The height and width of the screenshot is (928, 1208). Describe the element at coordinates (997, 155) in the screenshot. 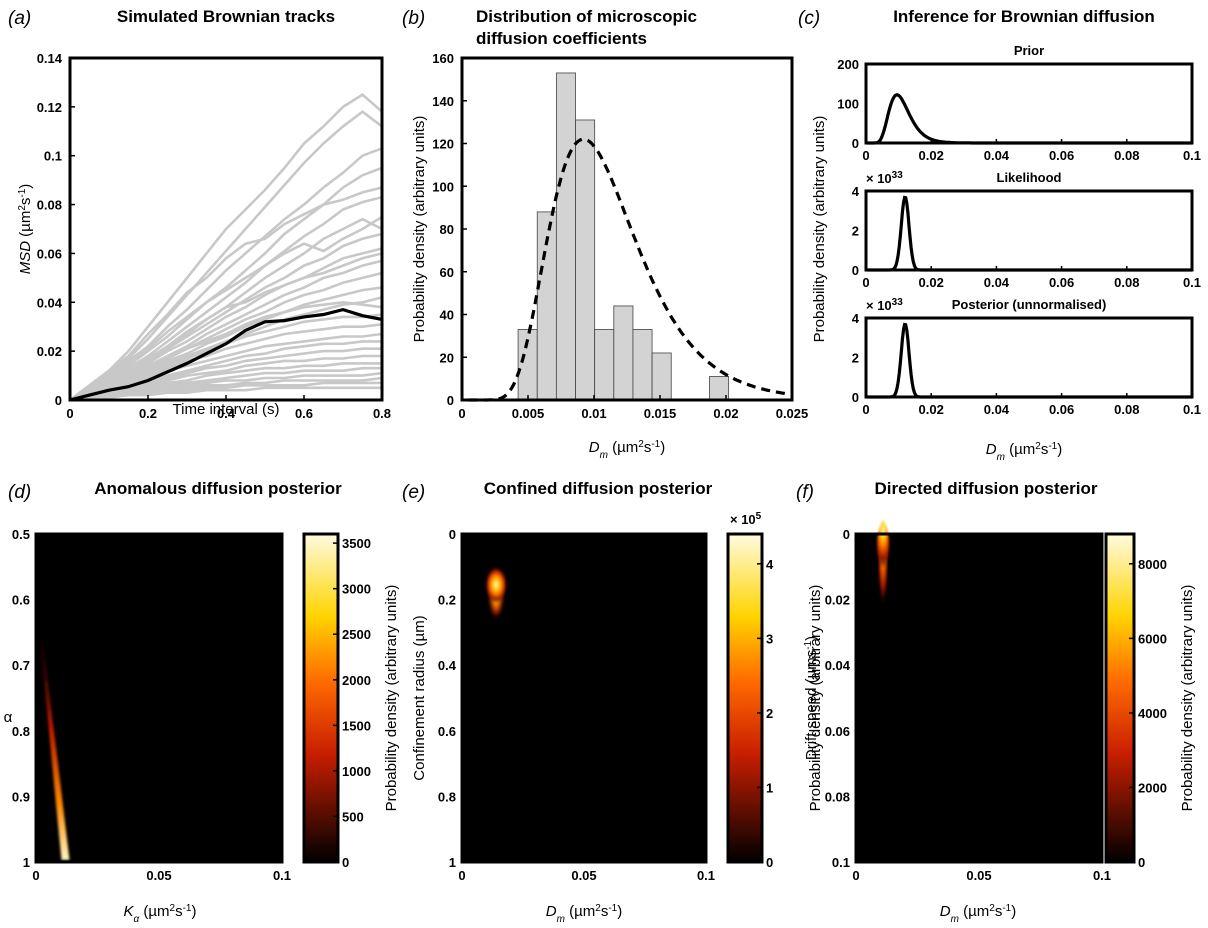

I see `xtick-label: 0.04` at that location.